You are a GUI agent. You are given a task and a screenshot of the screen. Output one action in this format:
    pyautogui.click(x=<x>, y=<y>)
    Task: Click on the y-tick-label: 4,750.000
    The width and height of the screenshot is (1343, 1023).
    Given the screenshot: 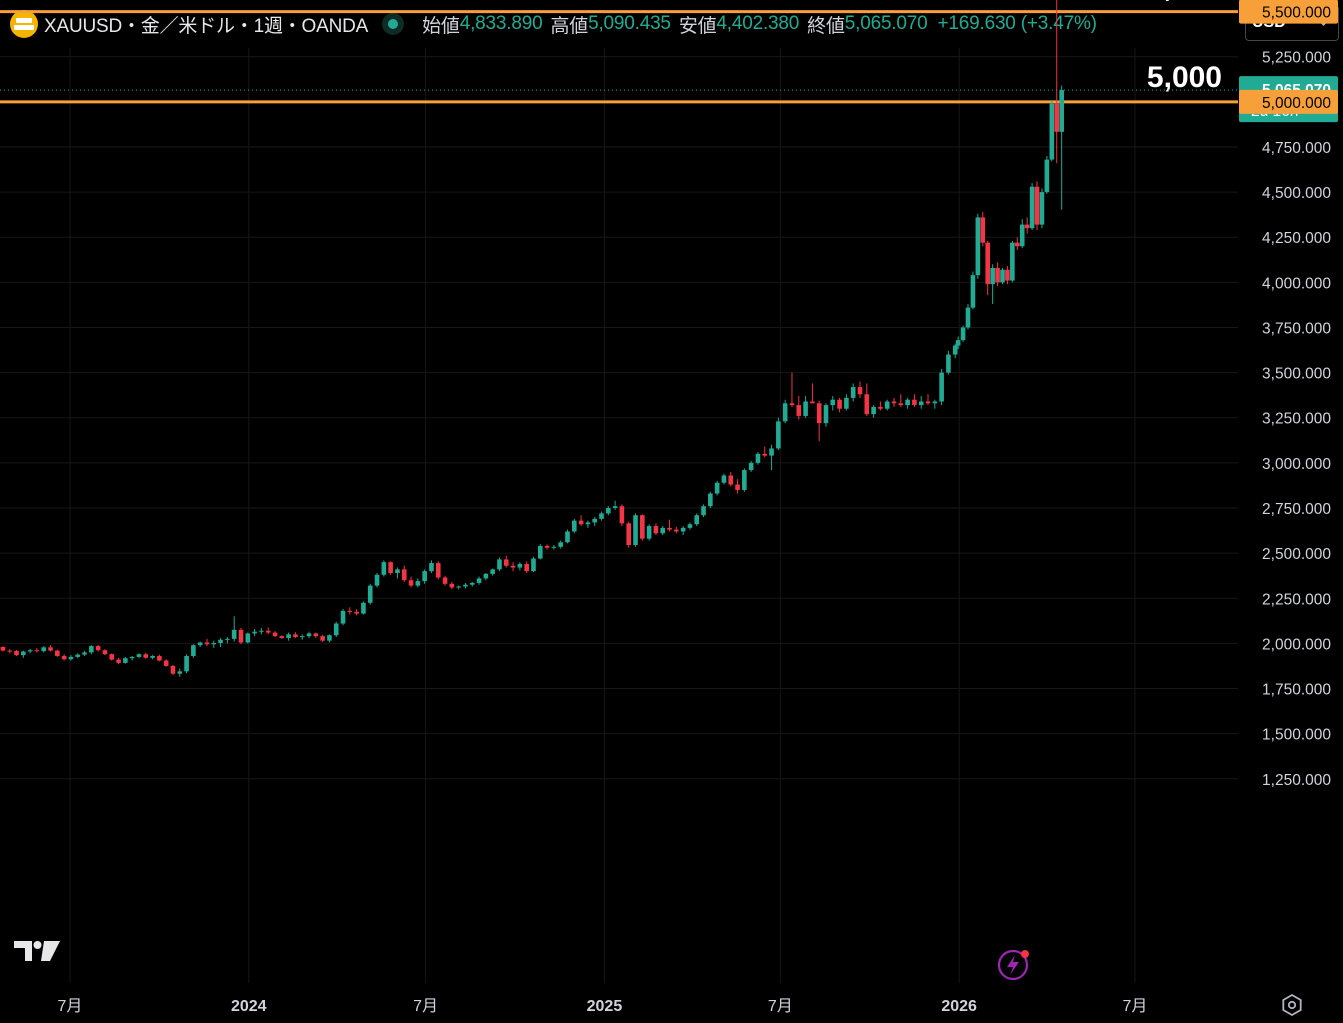 What is the action you would take?
    pyautogui.click(x=1296, y=148)
    